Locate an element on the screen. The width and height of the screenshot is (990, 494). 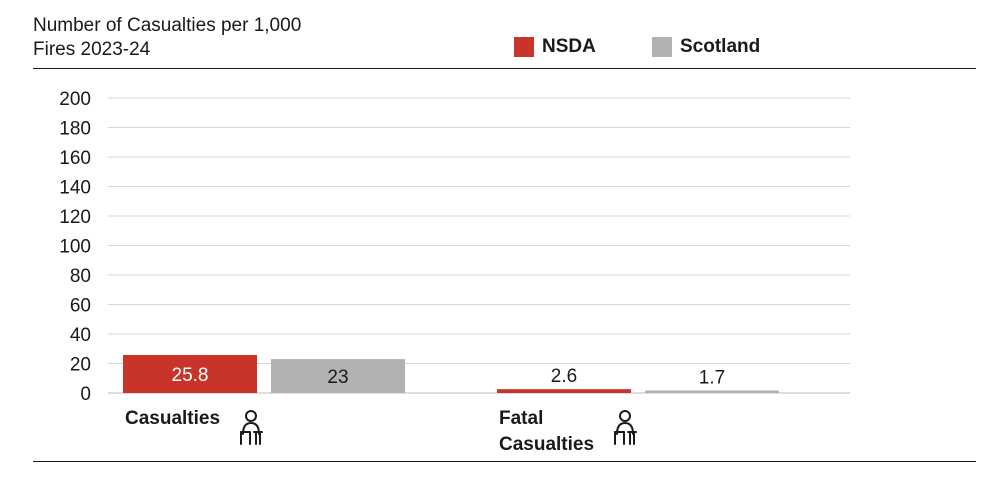
data-label: 2.6 is located at coordinates (564, 376).